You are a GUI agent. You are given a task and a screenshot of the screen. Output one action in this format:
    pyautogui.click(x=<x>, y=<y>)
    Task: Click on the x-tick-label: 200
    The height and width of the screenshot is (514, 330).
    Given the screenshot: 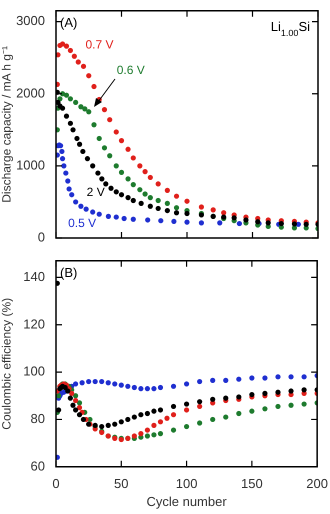 What is the action you would take?
    pyautogui.click(x=317, y=484)
    